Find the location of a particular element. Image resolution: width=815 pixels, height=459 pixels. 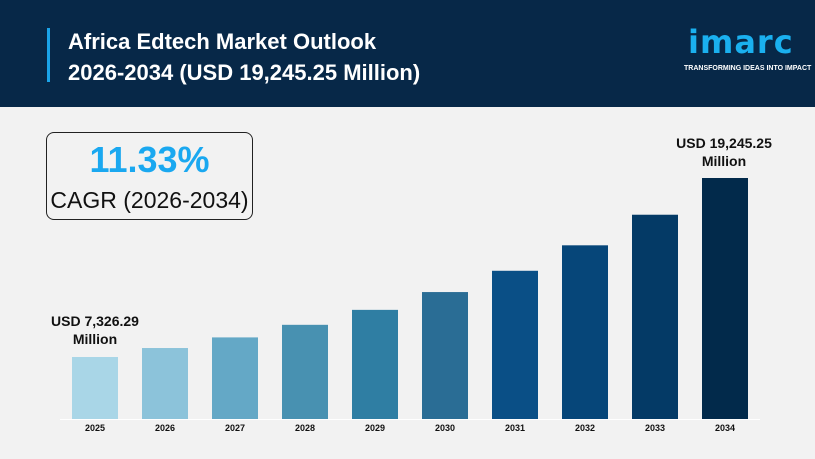

bar-2034 is located at coordinates (725, 298).